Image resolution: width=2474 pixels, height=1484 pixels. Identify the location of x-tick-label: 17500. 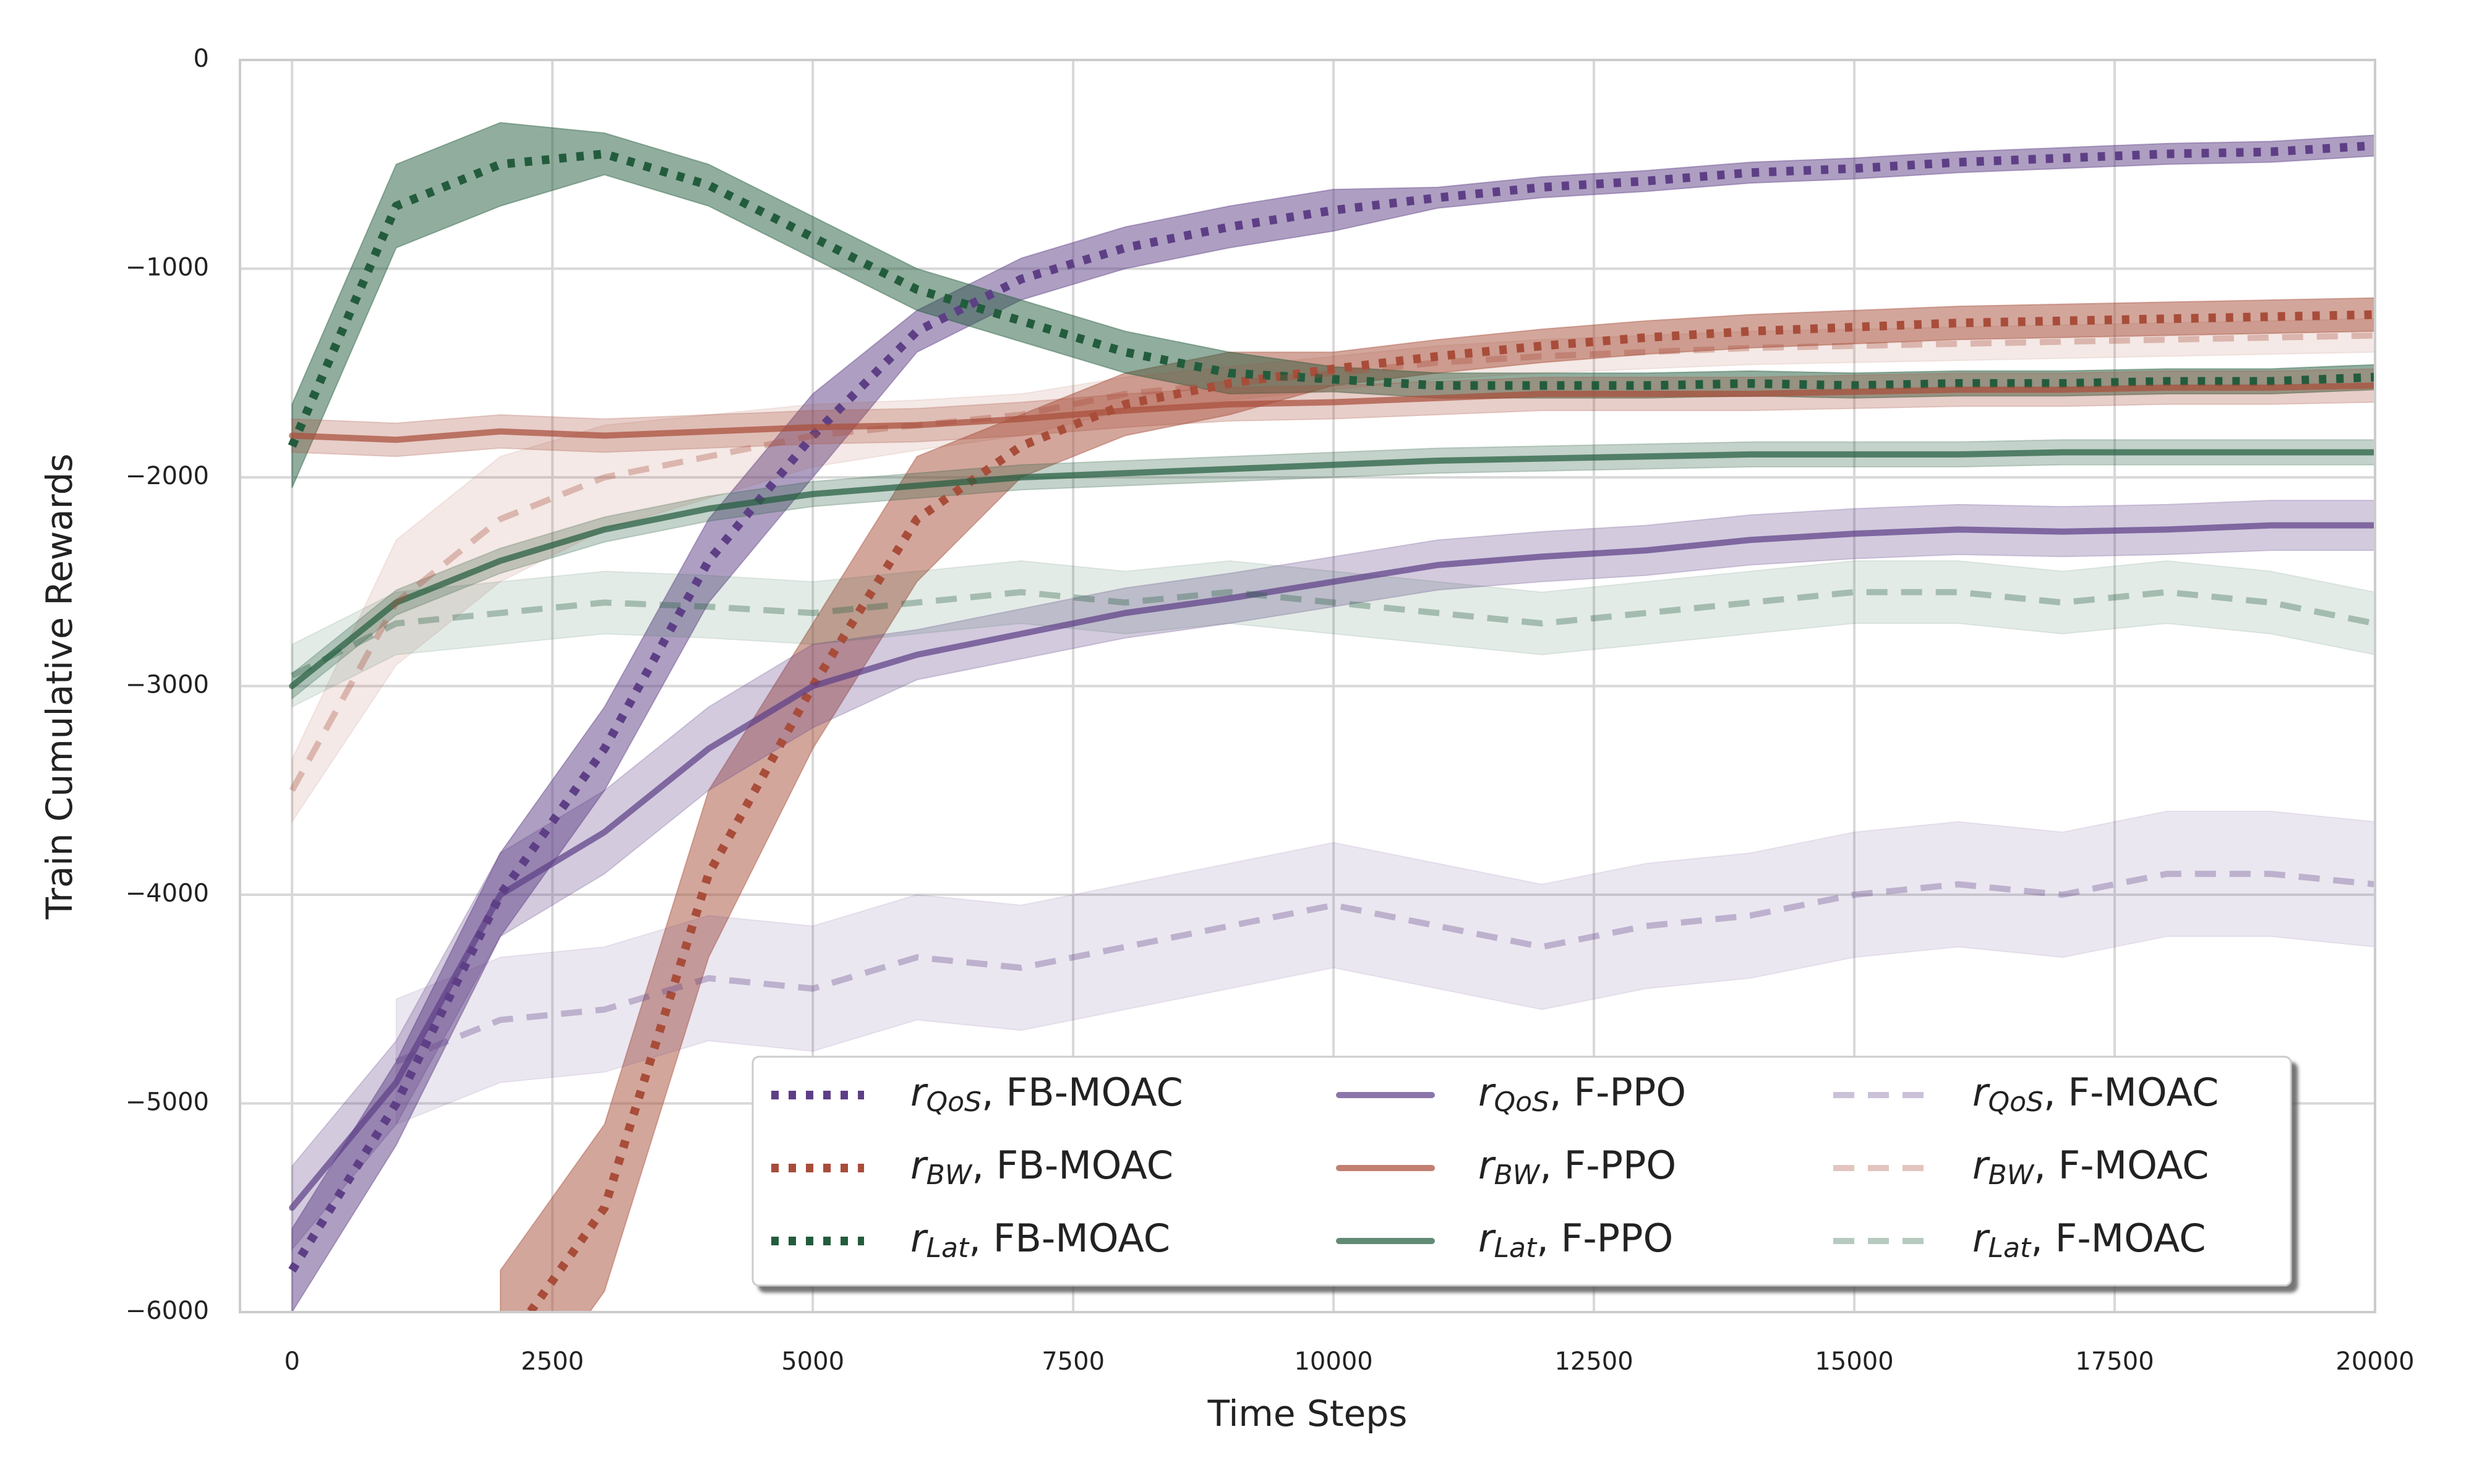
(2114, 1361).